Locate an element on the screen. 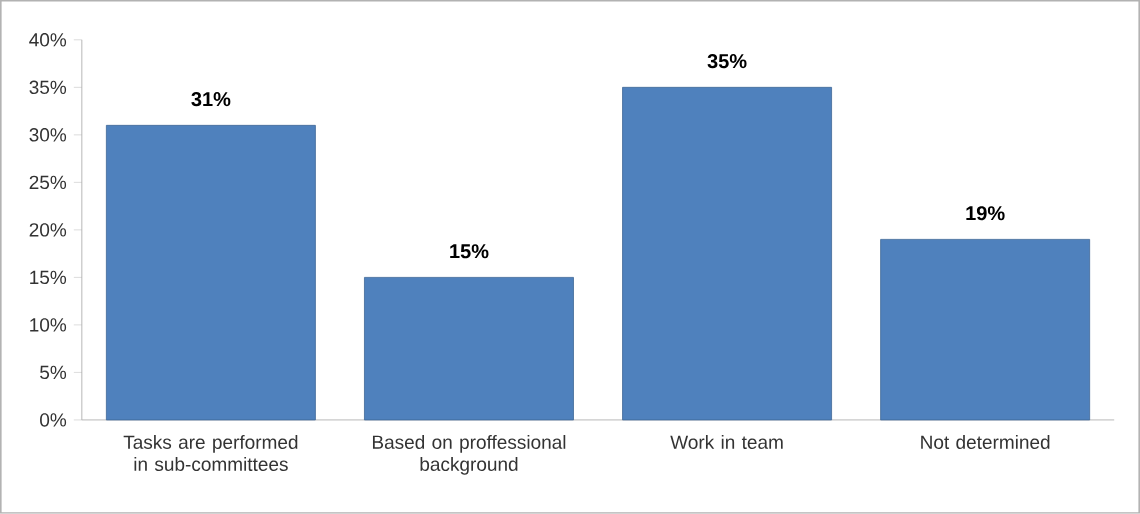 Image resolution: width=1140 pixels, height=514 pixels. y-tick-label: 20% is located at coordinates (48, 230).